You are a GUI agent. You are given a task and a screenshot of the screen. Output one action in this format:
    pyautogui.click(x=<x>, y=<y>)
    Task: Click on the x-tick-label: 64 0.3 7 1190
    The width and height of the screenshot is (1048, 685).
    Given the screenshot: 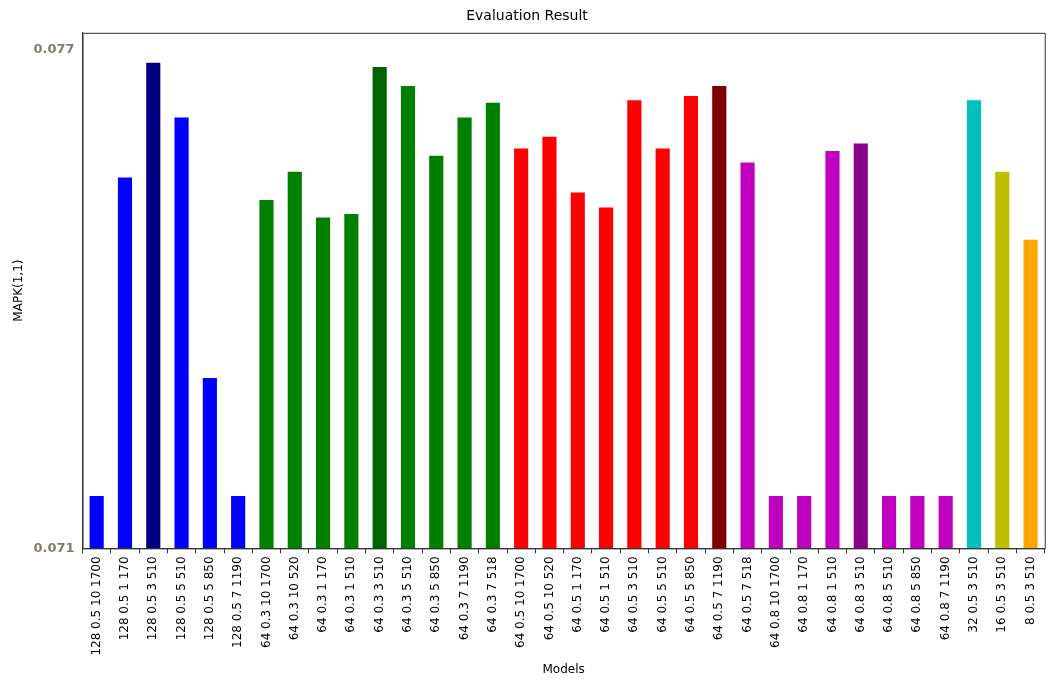 What is the action you would take?
    pyautogui.click(x=463, y=598)
    